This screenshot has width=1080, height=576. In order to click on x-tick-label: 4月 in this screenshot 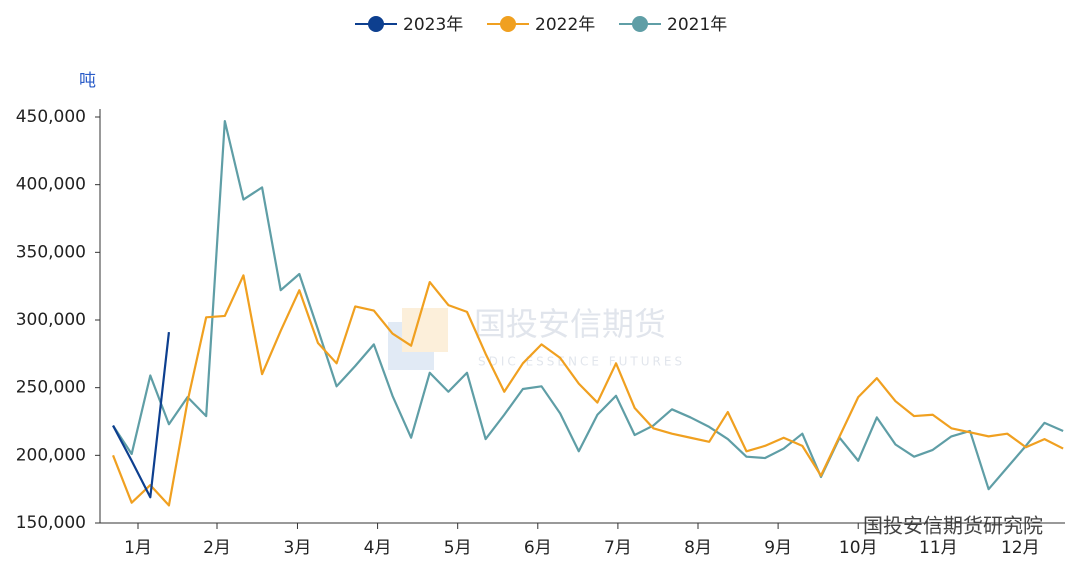, I will do `click(378, 548)`.